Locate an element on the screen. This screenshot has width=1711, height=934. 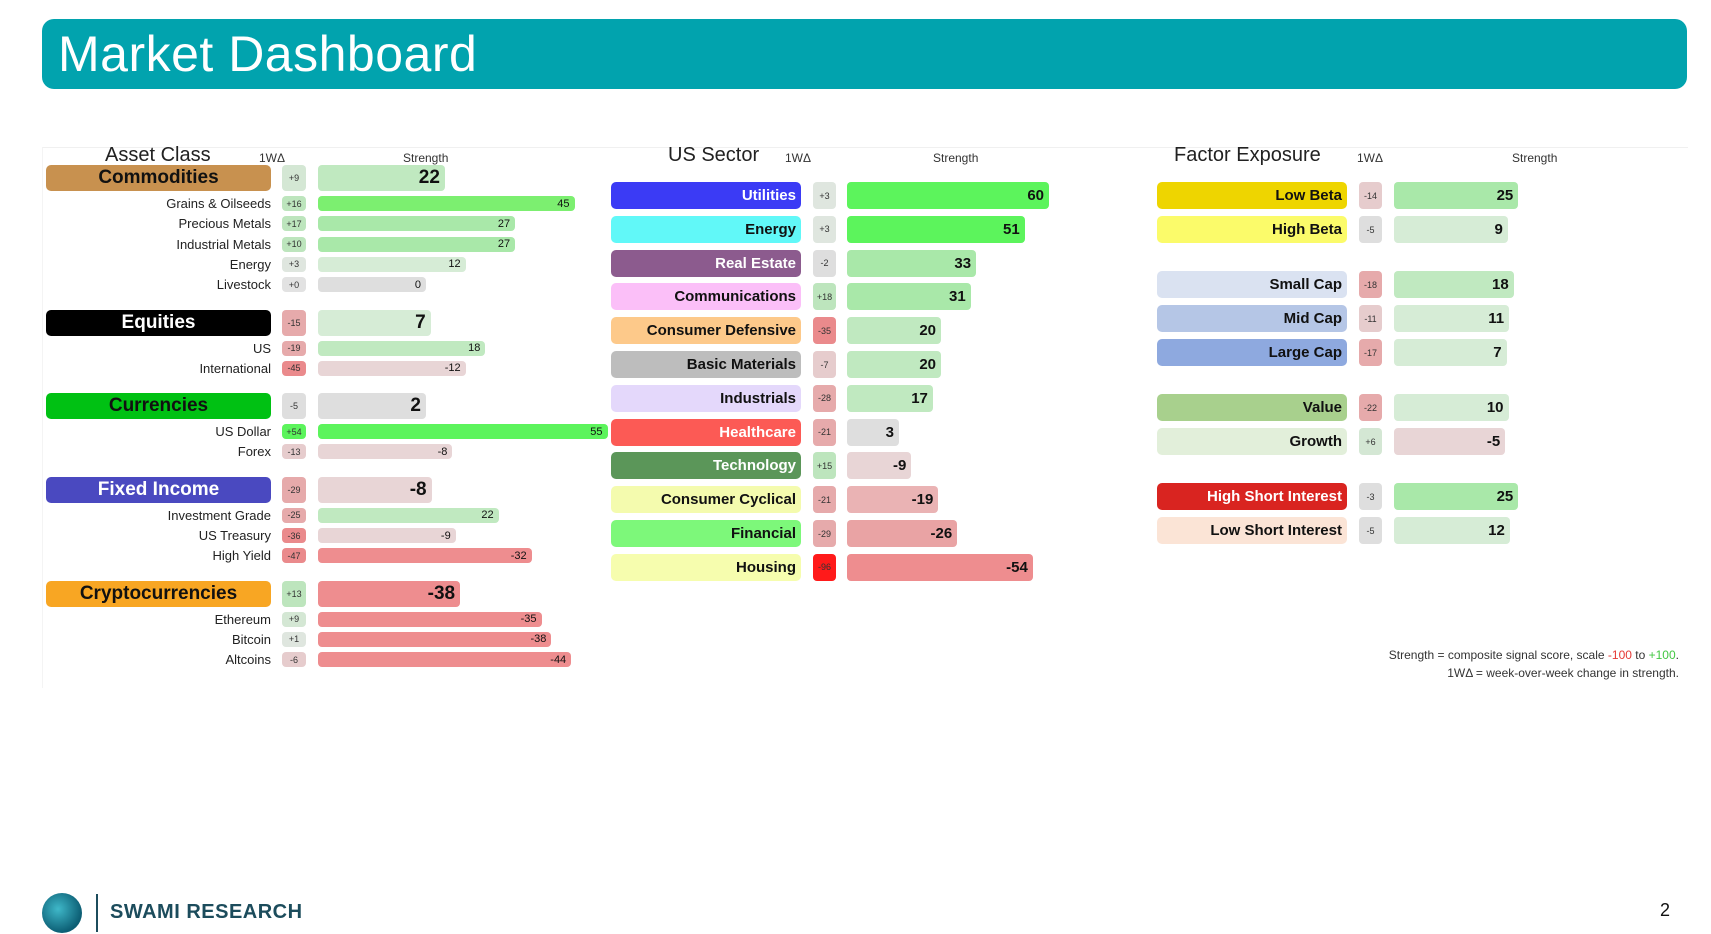
asset-class-strength-header: Strength is located at coordinates (426, 158).